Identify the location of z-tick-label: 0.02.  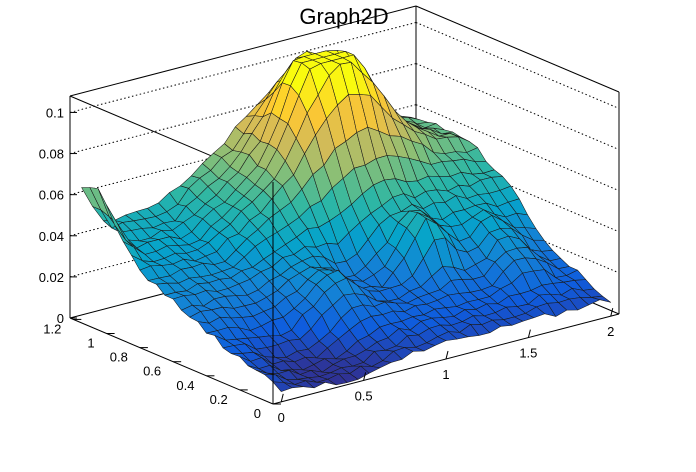
(51, 277).